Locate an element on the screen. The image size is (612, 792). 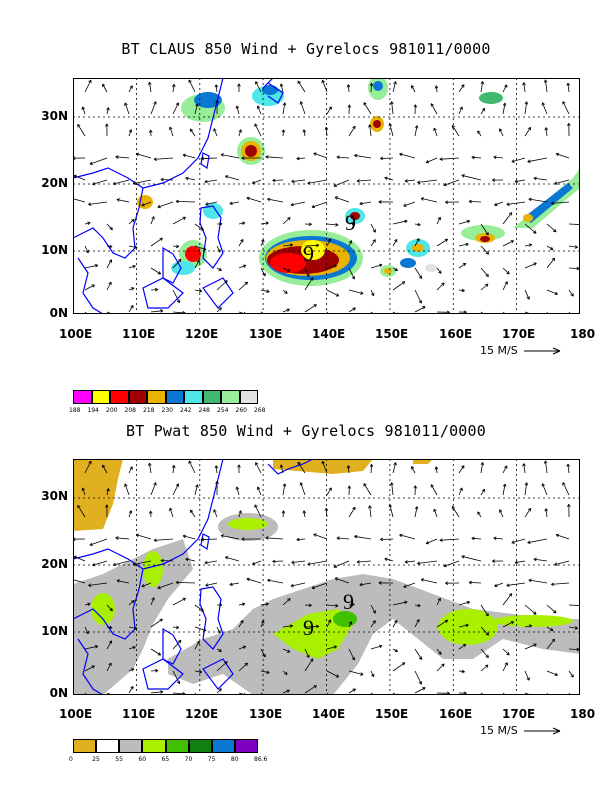
panel2-lon-label: 130E is located at coordinates (266, 714).